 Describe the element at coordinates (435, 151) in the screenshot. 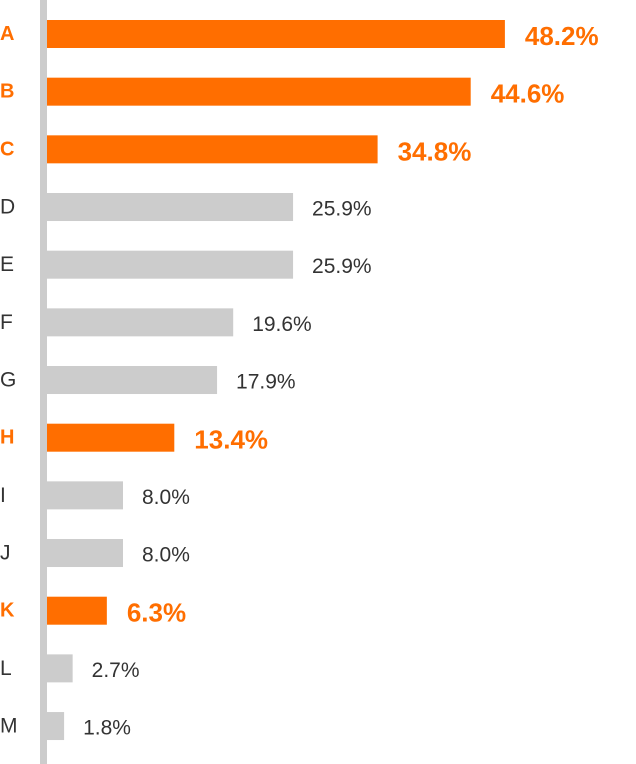

I see `value-label-c: 34.8%` at that location.